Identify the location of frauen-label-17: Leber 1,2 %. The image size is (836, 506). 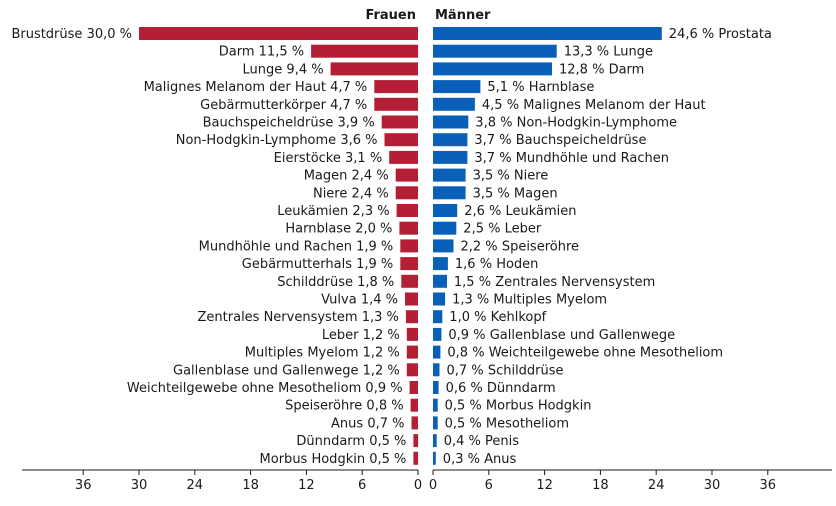
(361, 335).